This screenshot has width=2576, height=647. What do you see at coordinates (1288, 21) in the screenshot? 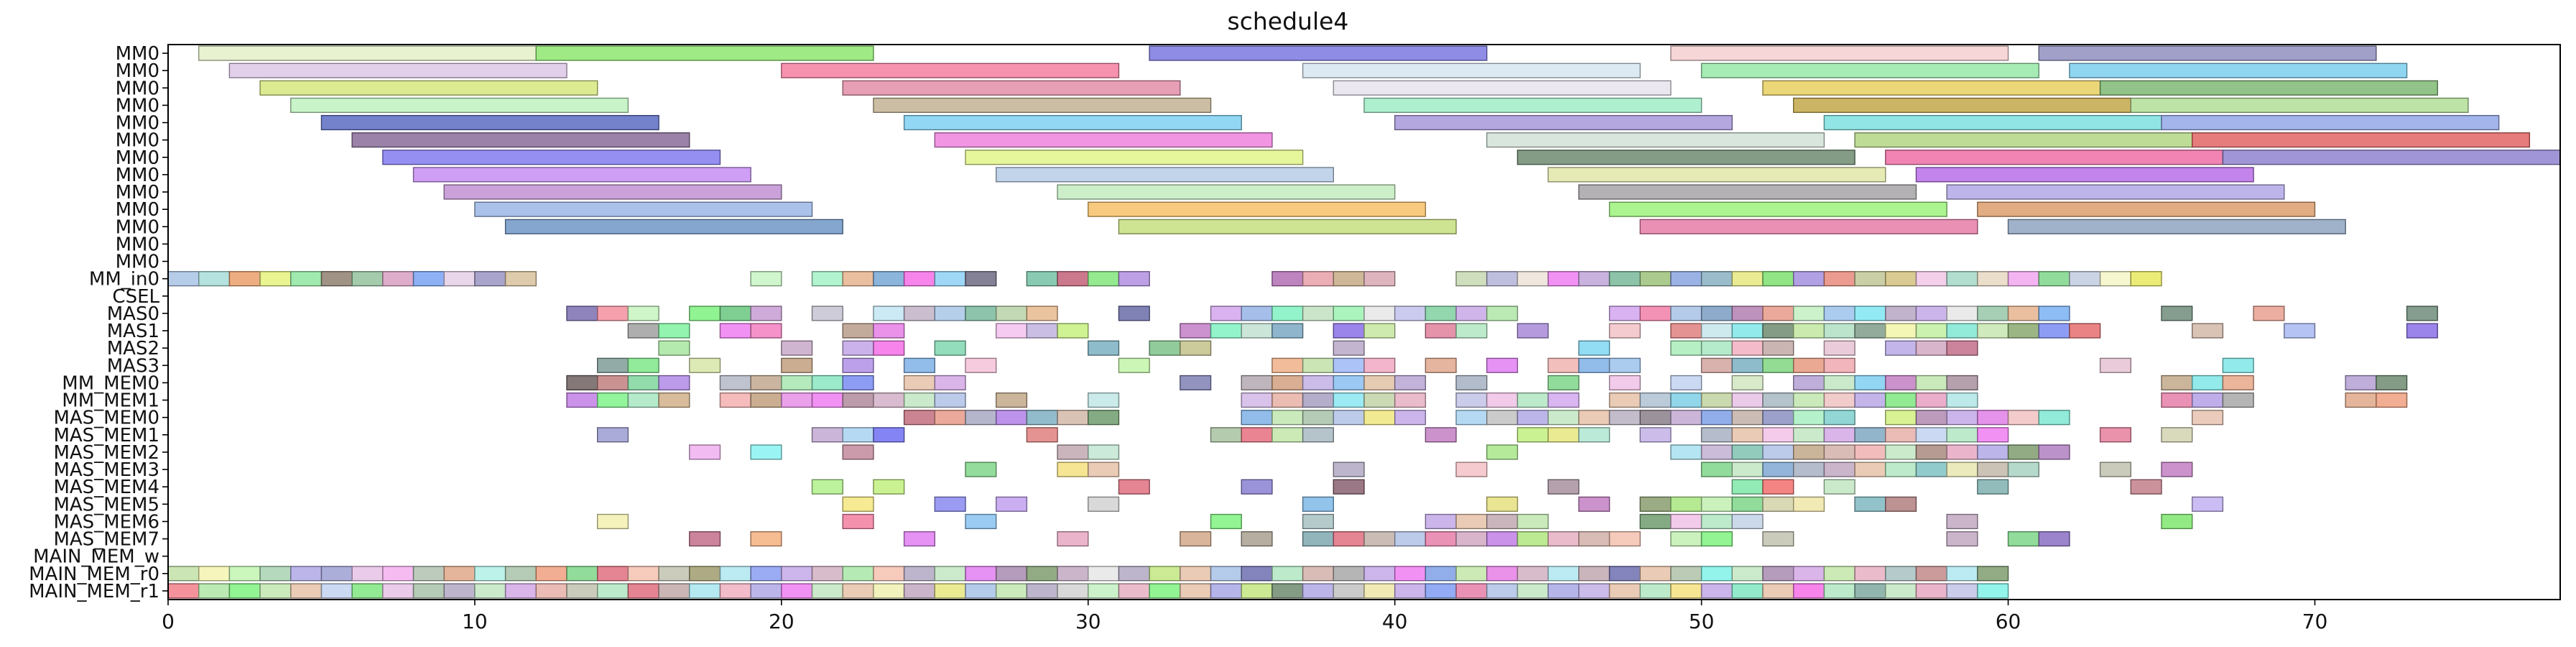
I see `chart-title: schedule4` at bounding box center [1288, 21].